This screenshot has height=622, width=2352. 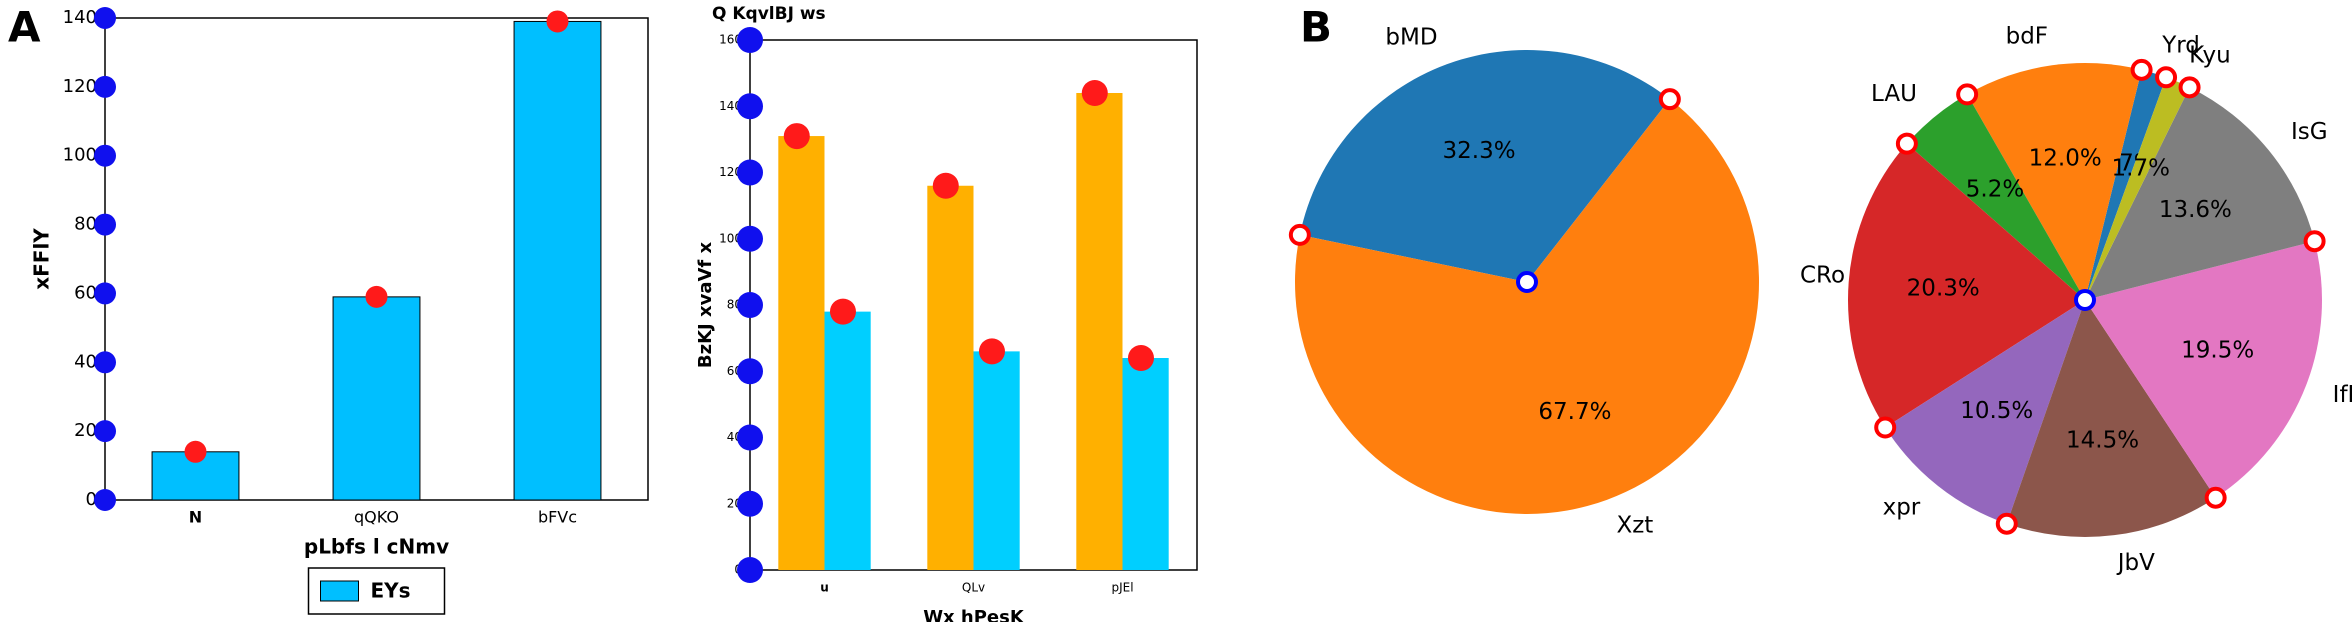 What do you see at coordinates (1943, 289) in the screenshot?
I see `slice-percent: 20.3%` at bounding box center [1943, 289].